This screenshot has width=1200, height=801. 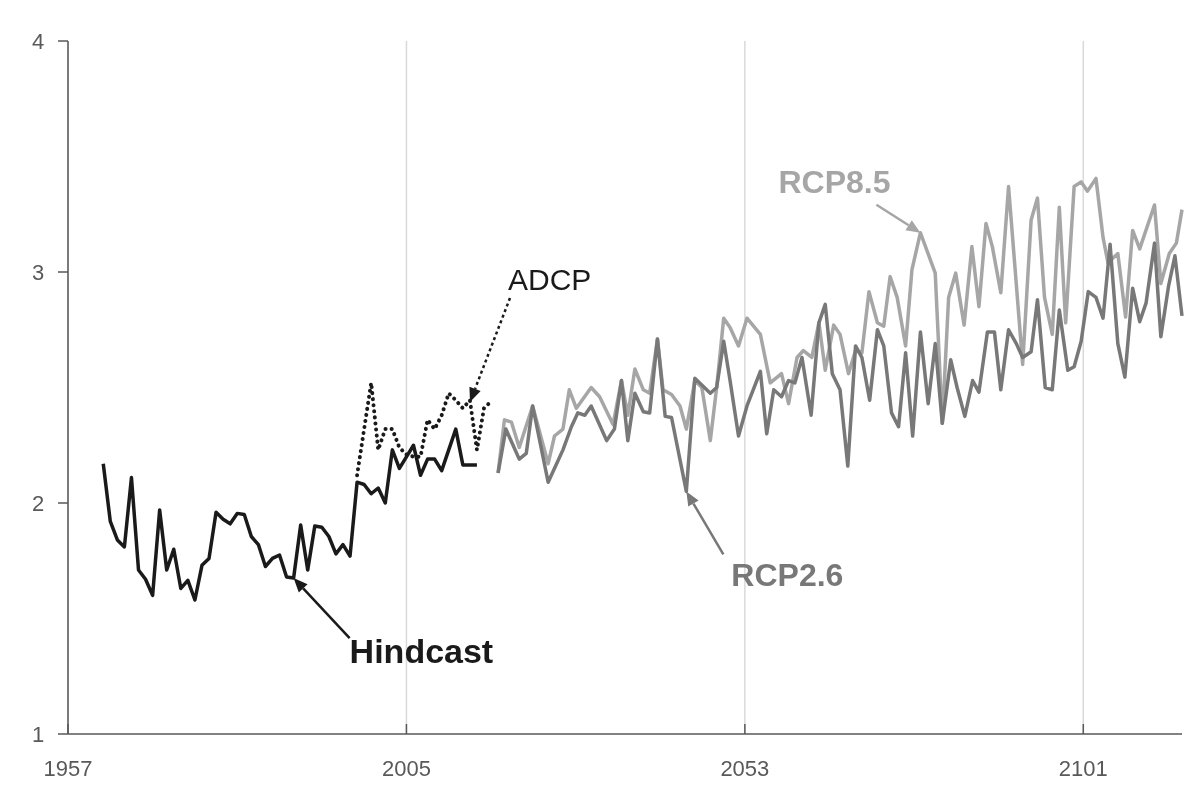 I want to click on annotation: RCP2.6, so click(x=787, y=575).